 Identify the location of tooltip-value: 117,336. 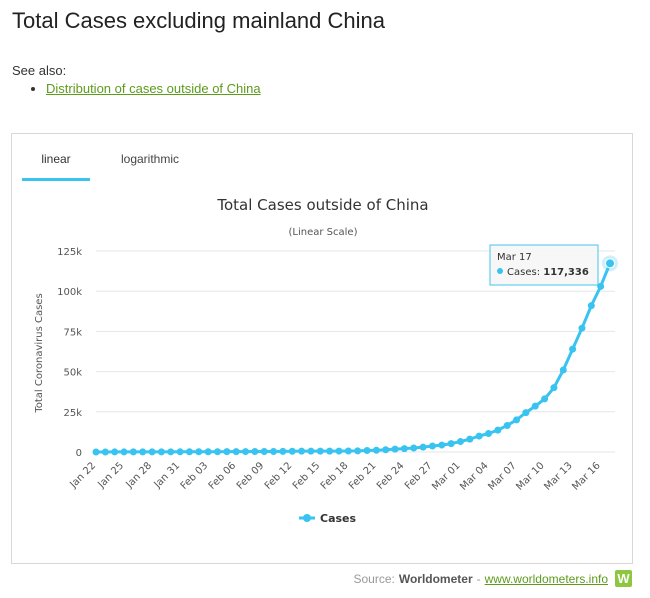
(566, 272).